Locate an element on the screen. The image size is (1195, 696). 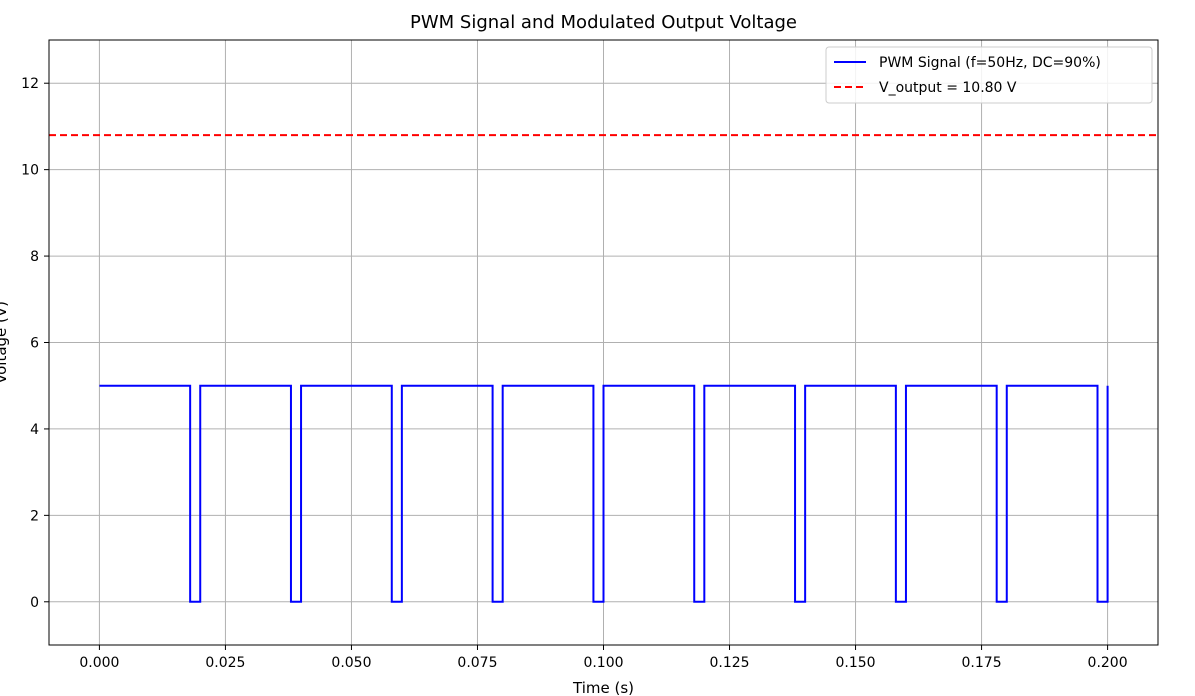
chart-title: PWM Signal and Modulated Output Voltage is located at coordinates (603, 22).